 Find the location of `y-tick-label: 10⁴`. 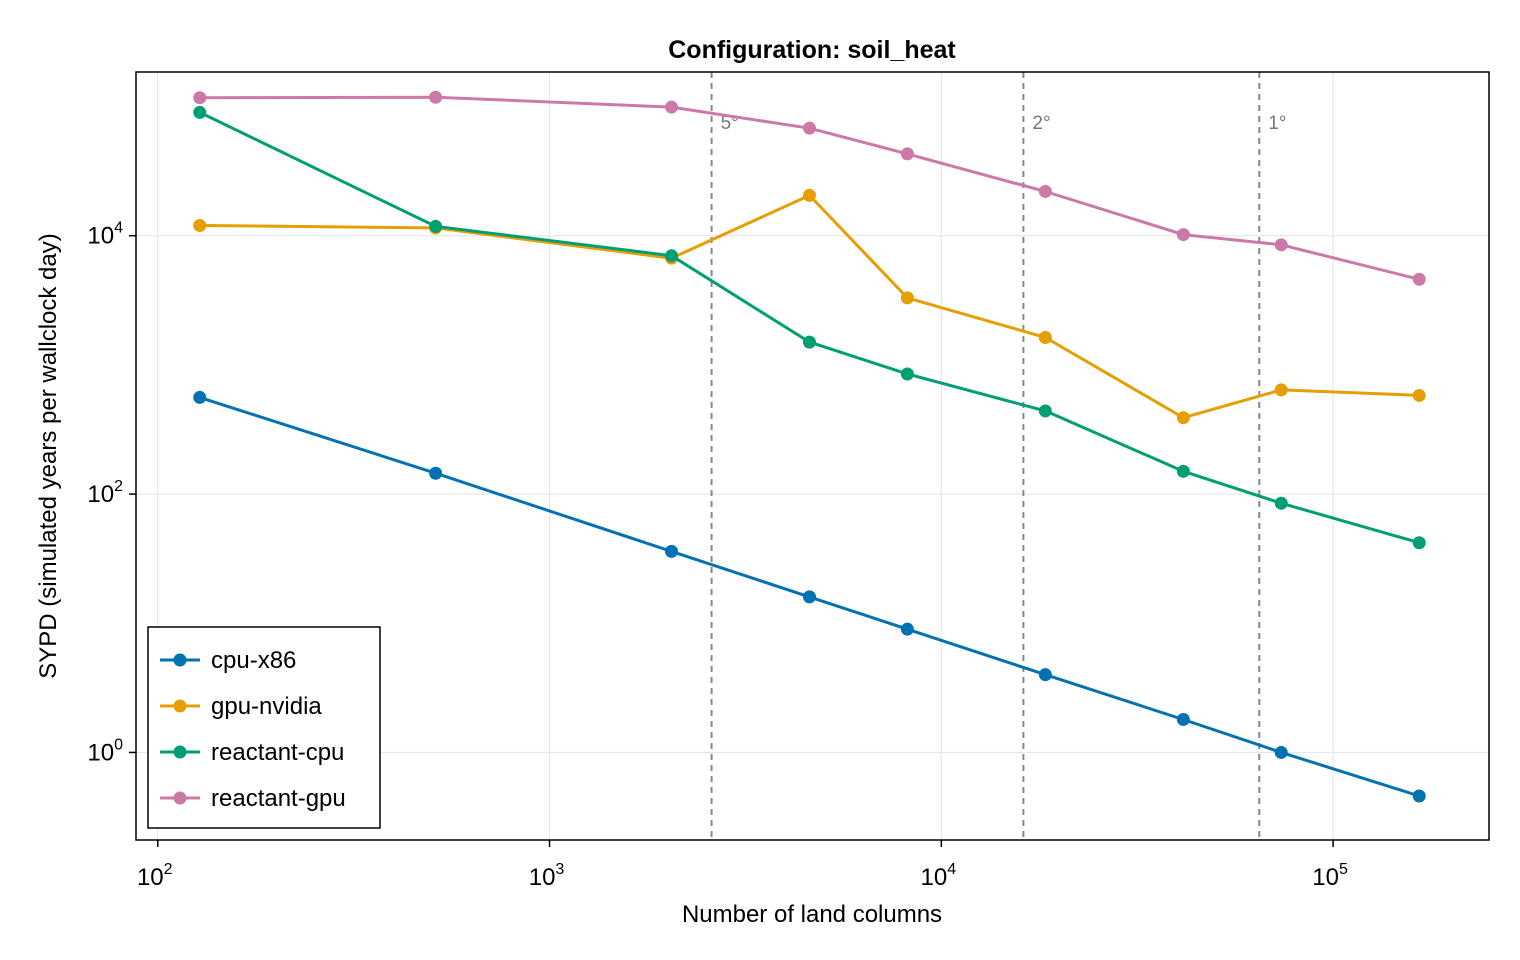

y-tick-label: 10⁴ is located at coordinates (105, 235).